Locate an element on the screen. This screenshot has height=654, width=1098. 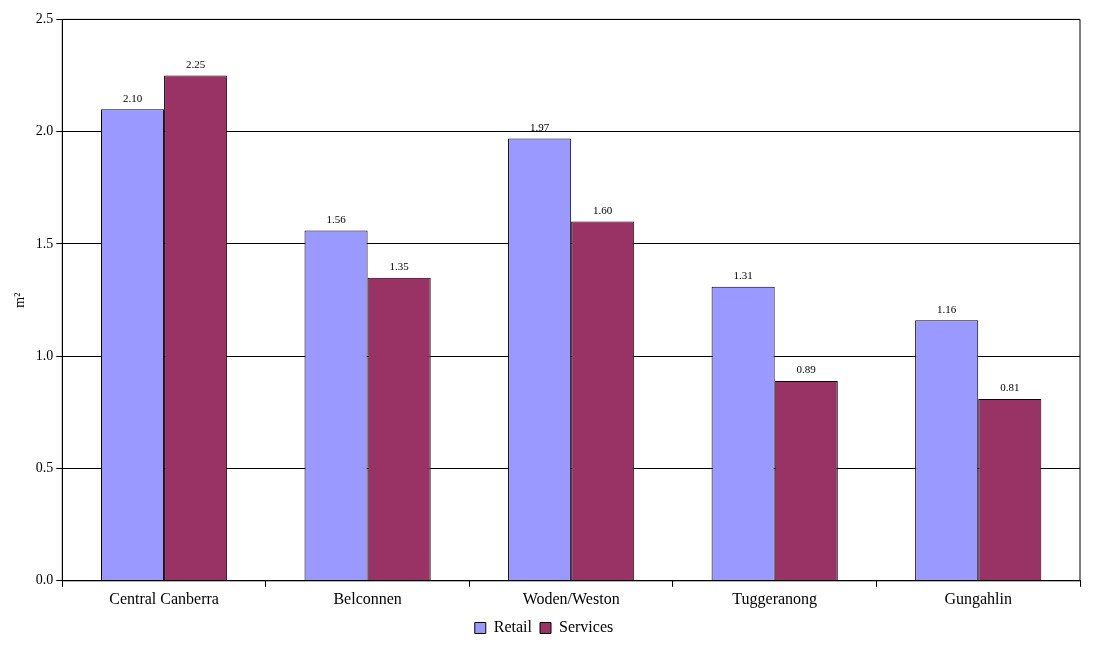
x-tick-label: Central Canberra is located at coordinates (164, 598).